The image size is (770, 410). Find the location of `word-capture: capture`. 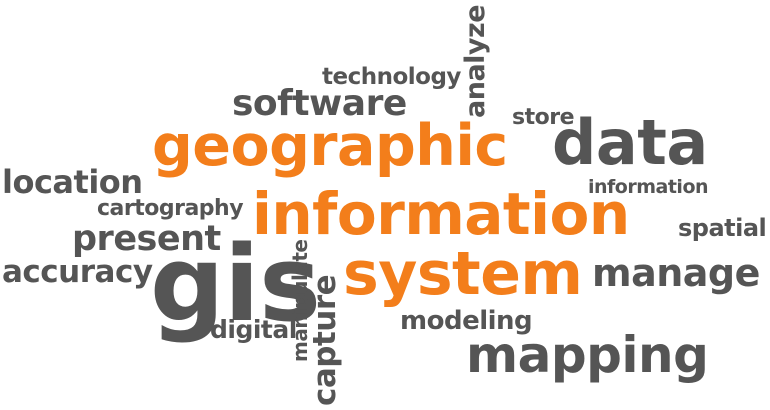

word-capture: capture is located at coordinates (325, 340).